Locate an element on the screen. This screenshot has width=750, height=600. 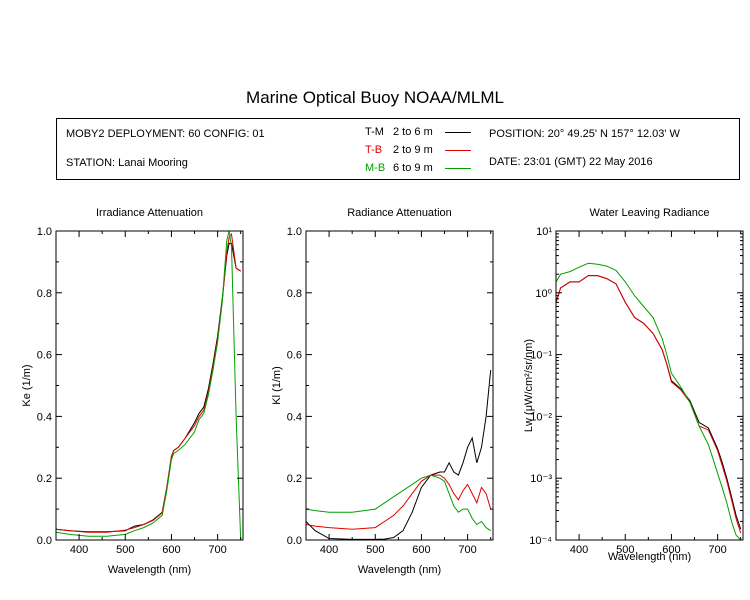
y-tick-label: 10⁻¹ is located at coordinates (541, 356).